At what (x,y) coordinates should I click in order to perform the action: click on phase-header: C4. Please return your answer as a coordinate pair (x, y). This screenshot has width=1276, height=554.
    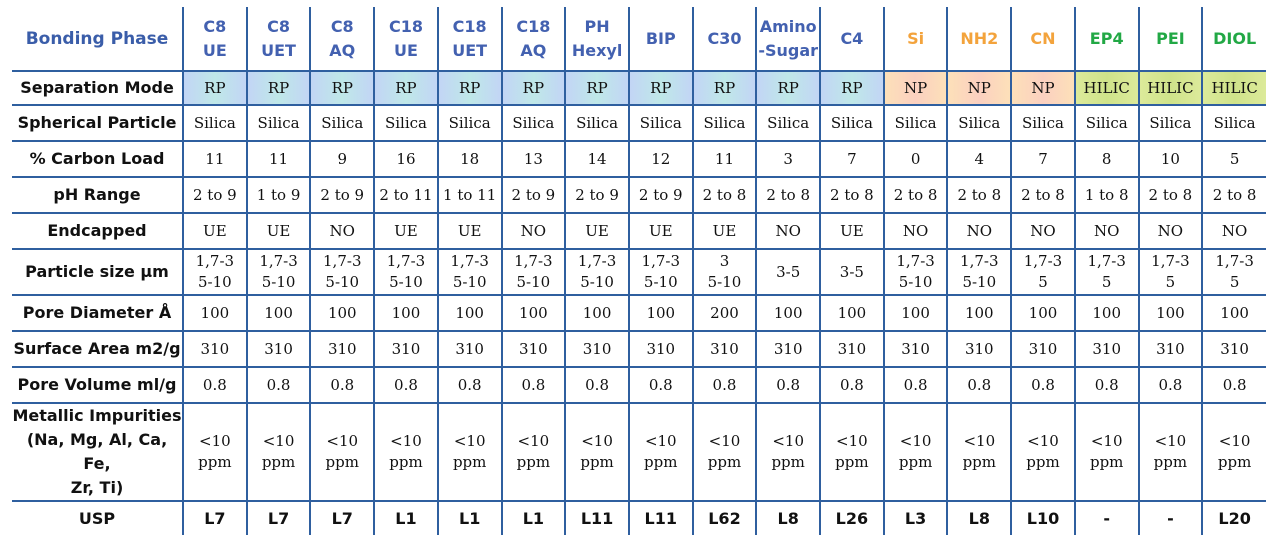
    Looking at the image, I should click on (852, 39).